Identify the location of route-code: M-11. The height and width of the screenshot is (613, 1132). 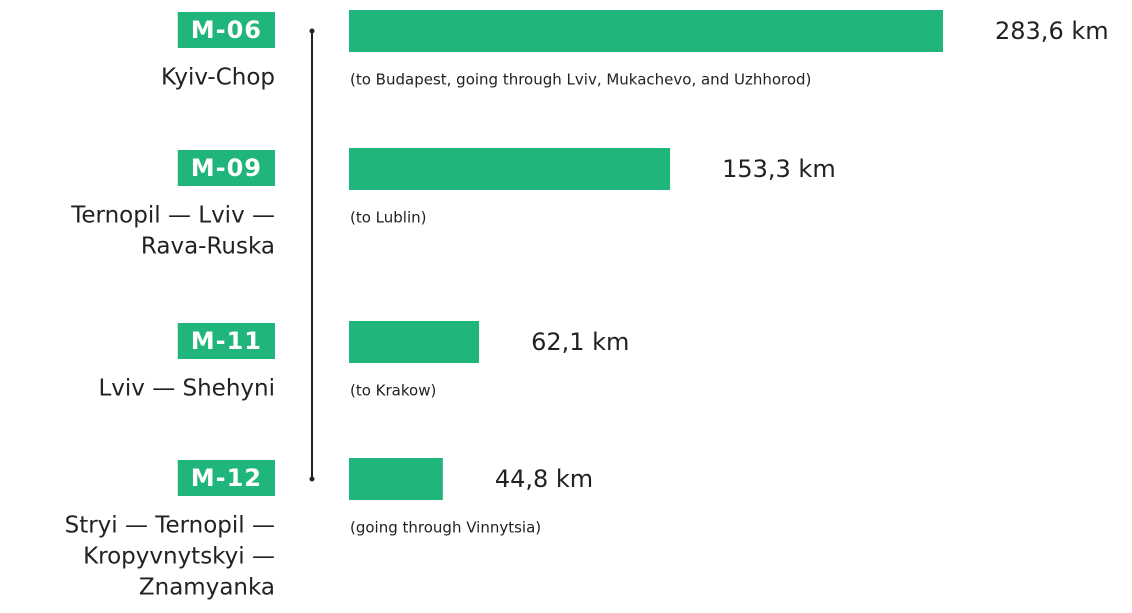
(226, 341).